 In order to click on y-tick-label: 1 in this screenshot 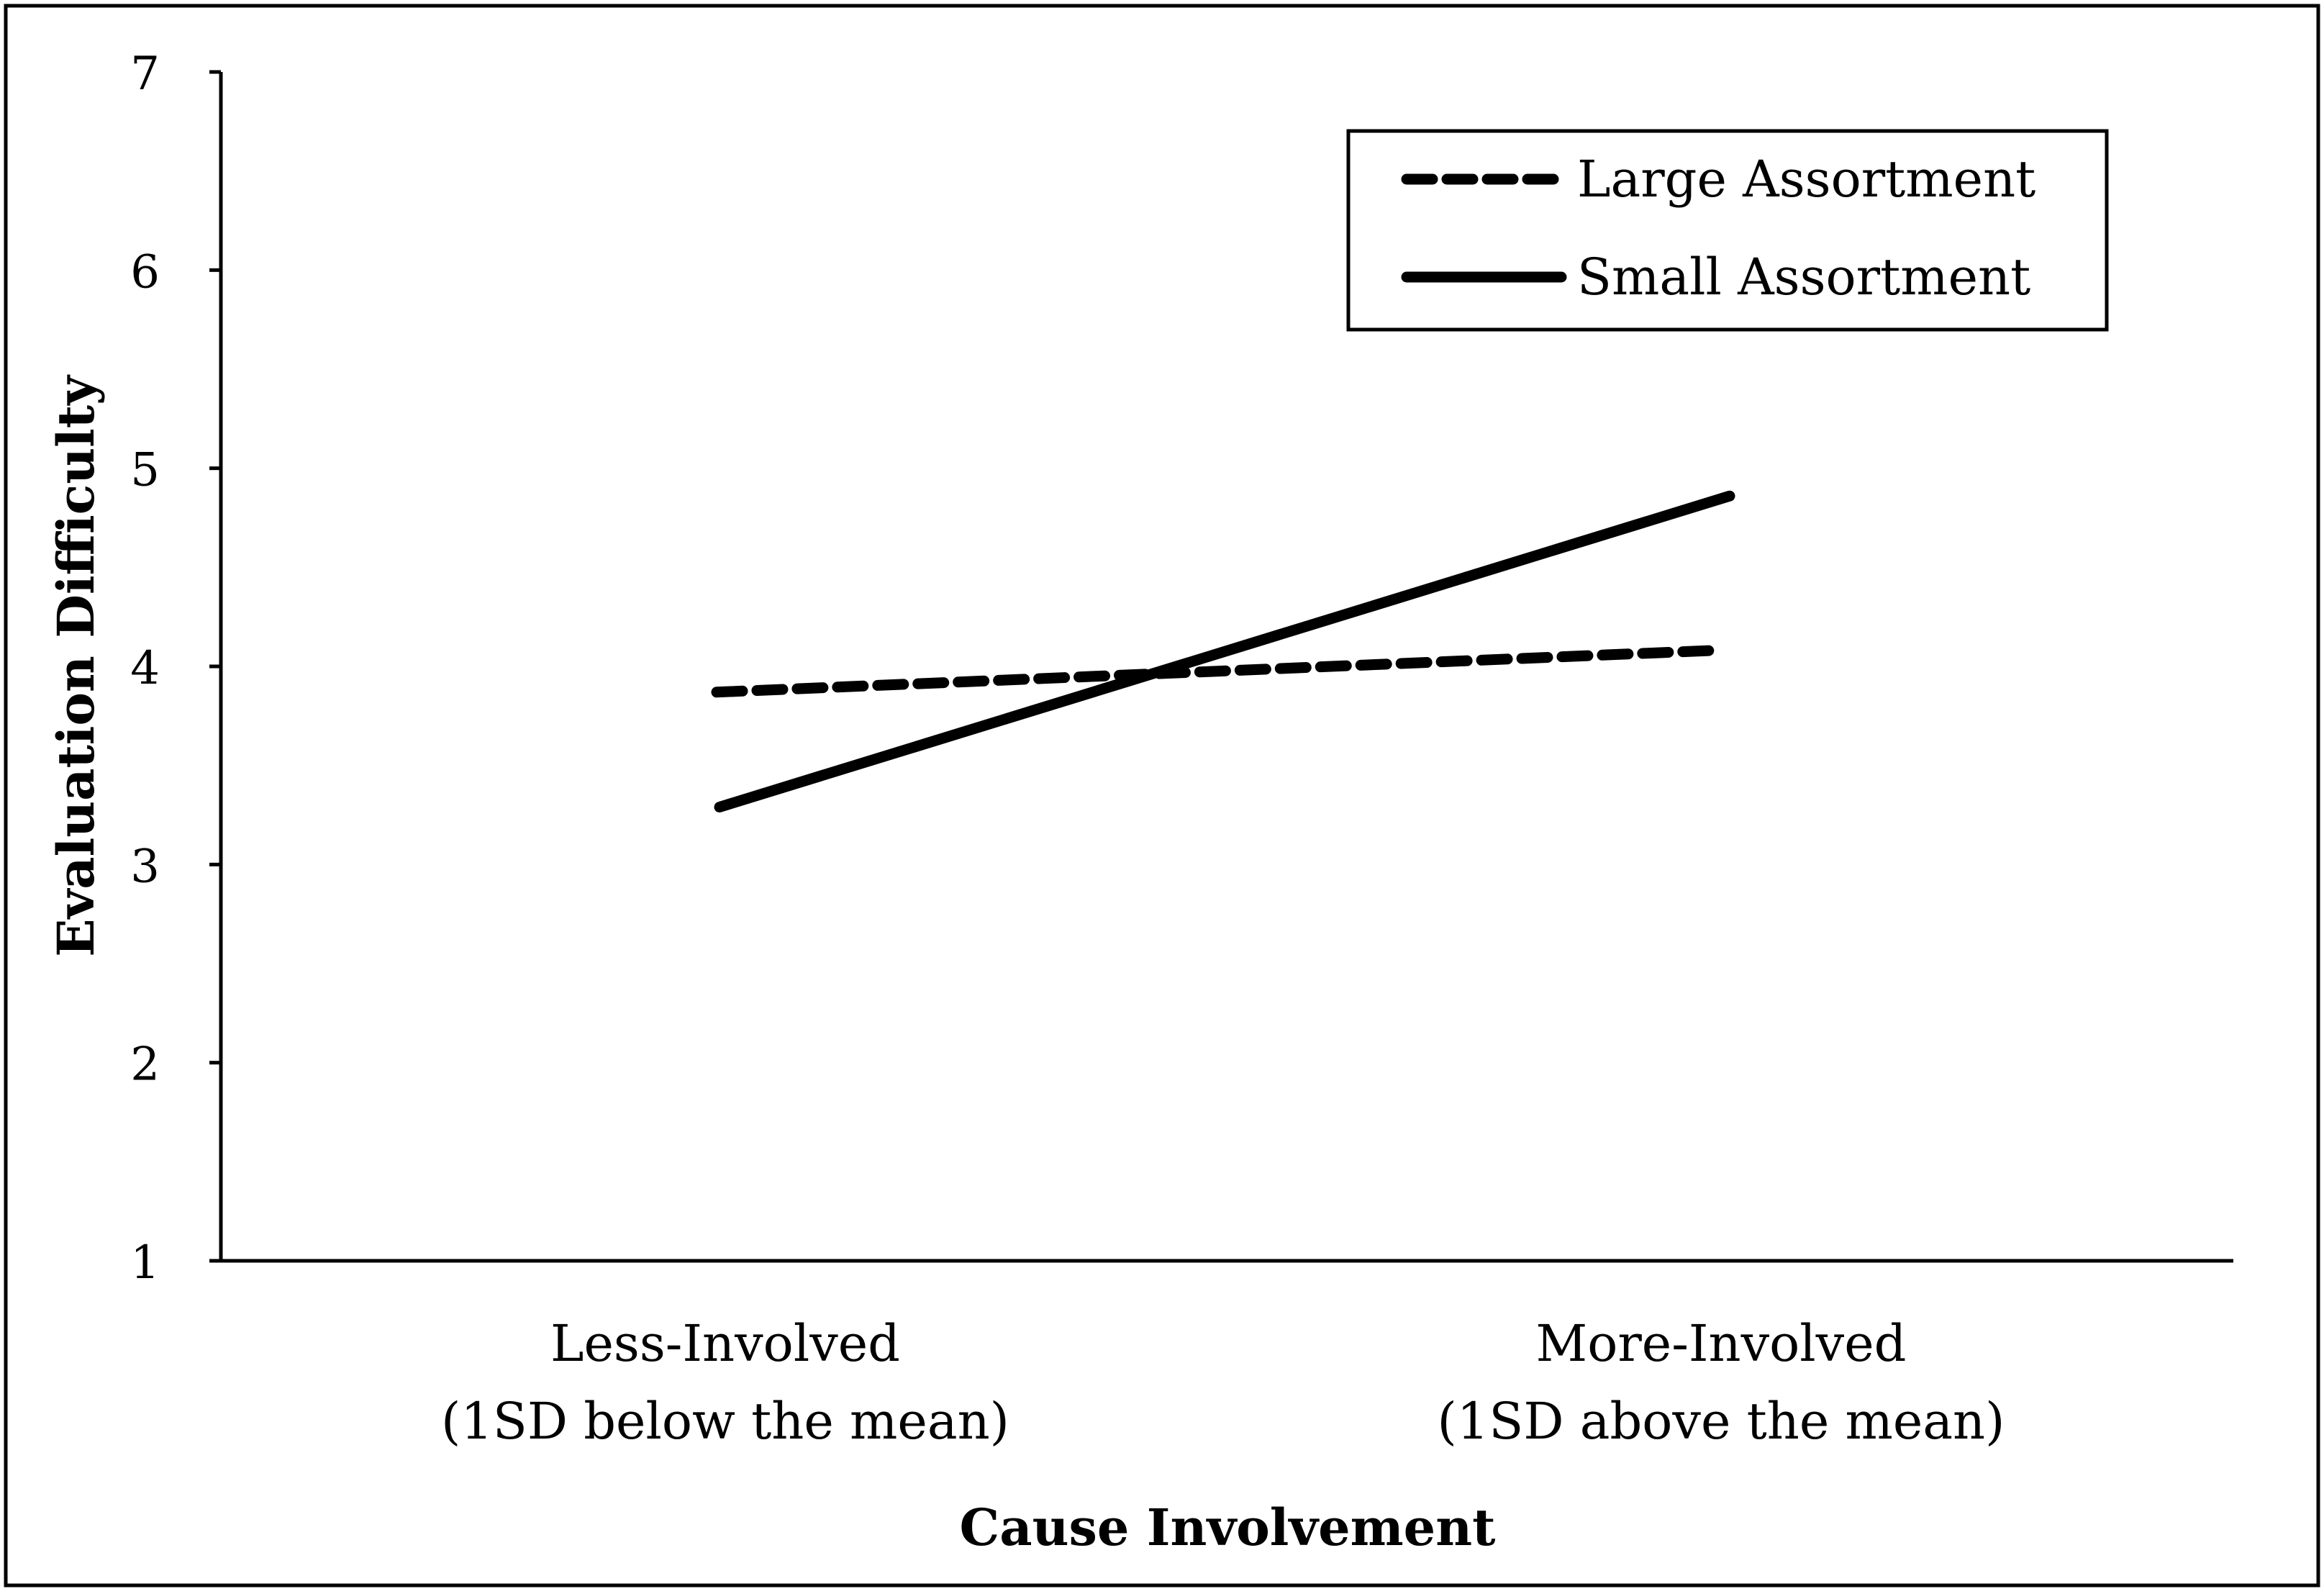, I will do `click(145, 1263)`.